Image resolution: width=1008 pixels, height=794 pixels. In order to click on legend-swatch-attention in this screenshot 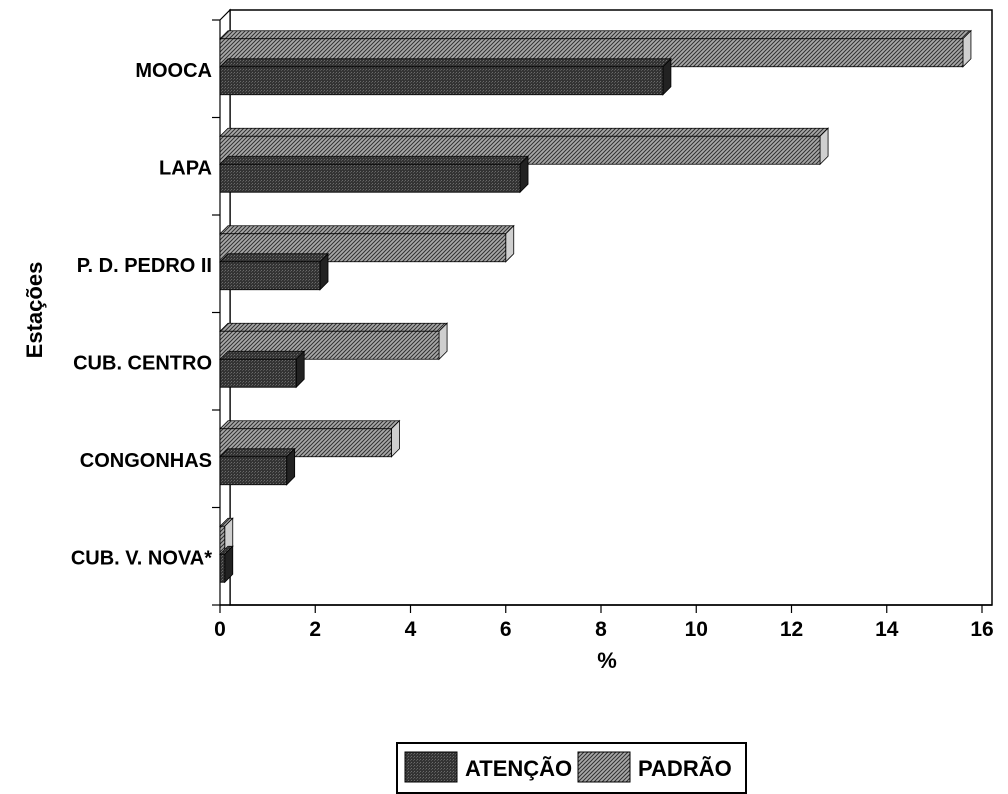, I will do `click(431, 767)`.